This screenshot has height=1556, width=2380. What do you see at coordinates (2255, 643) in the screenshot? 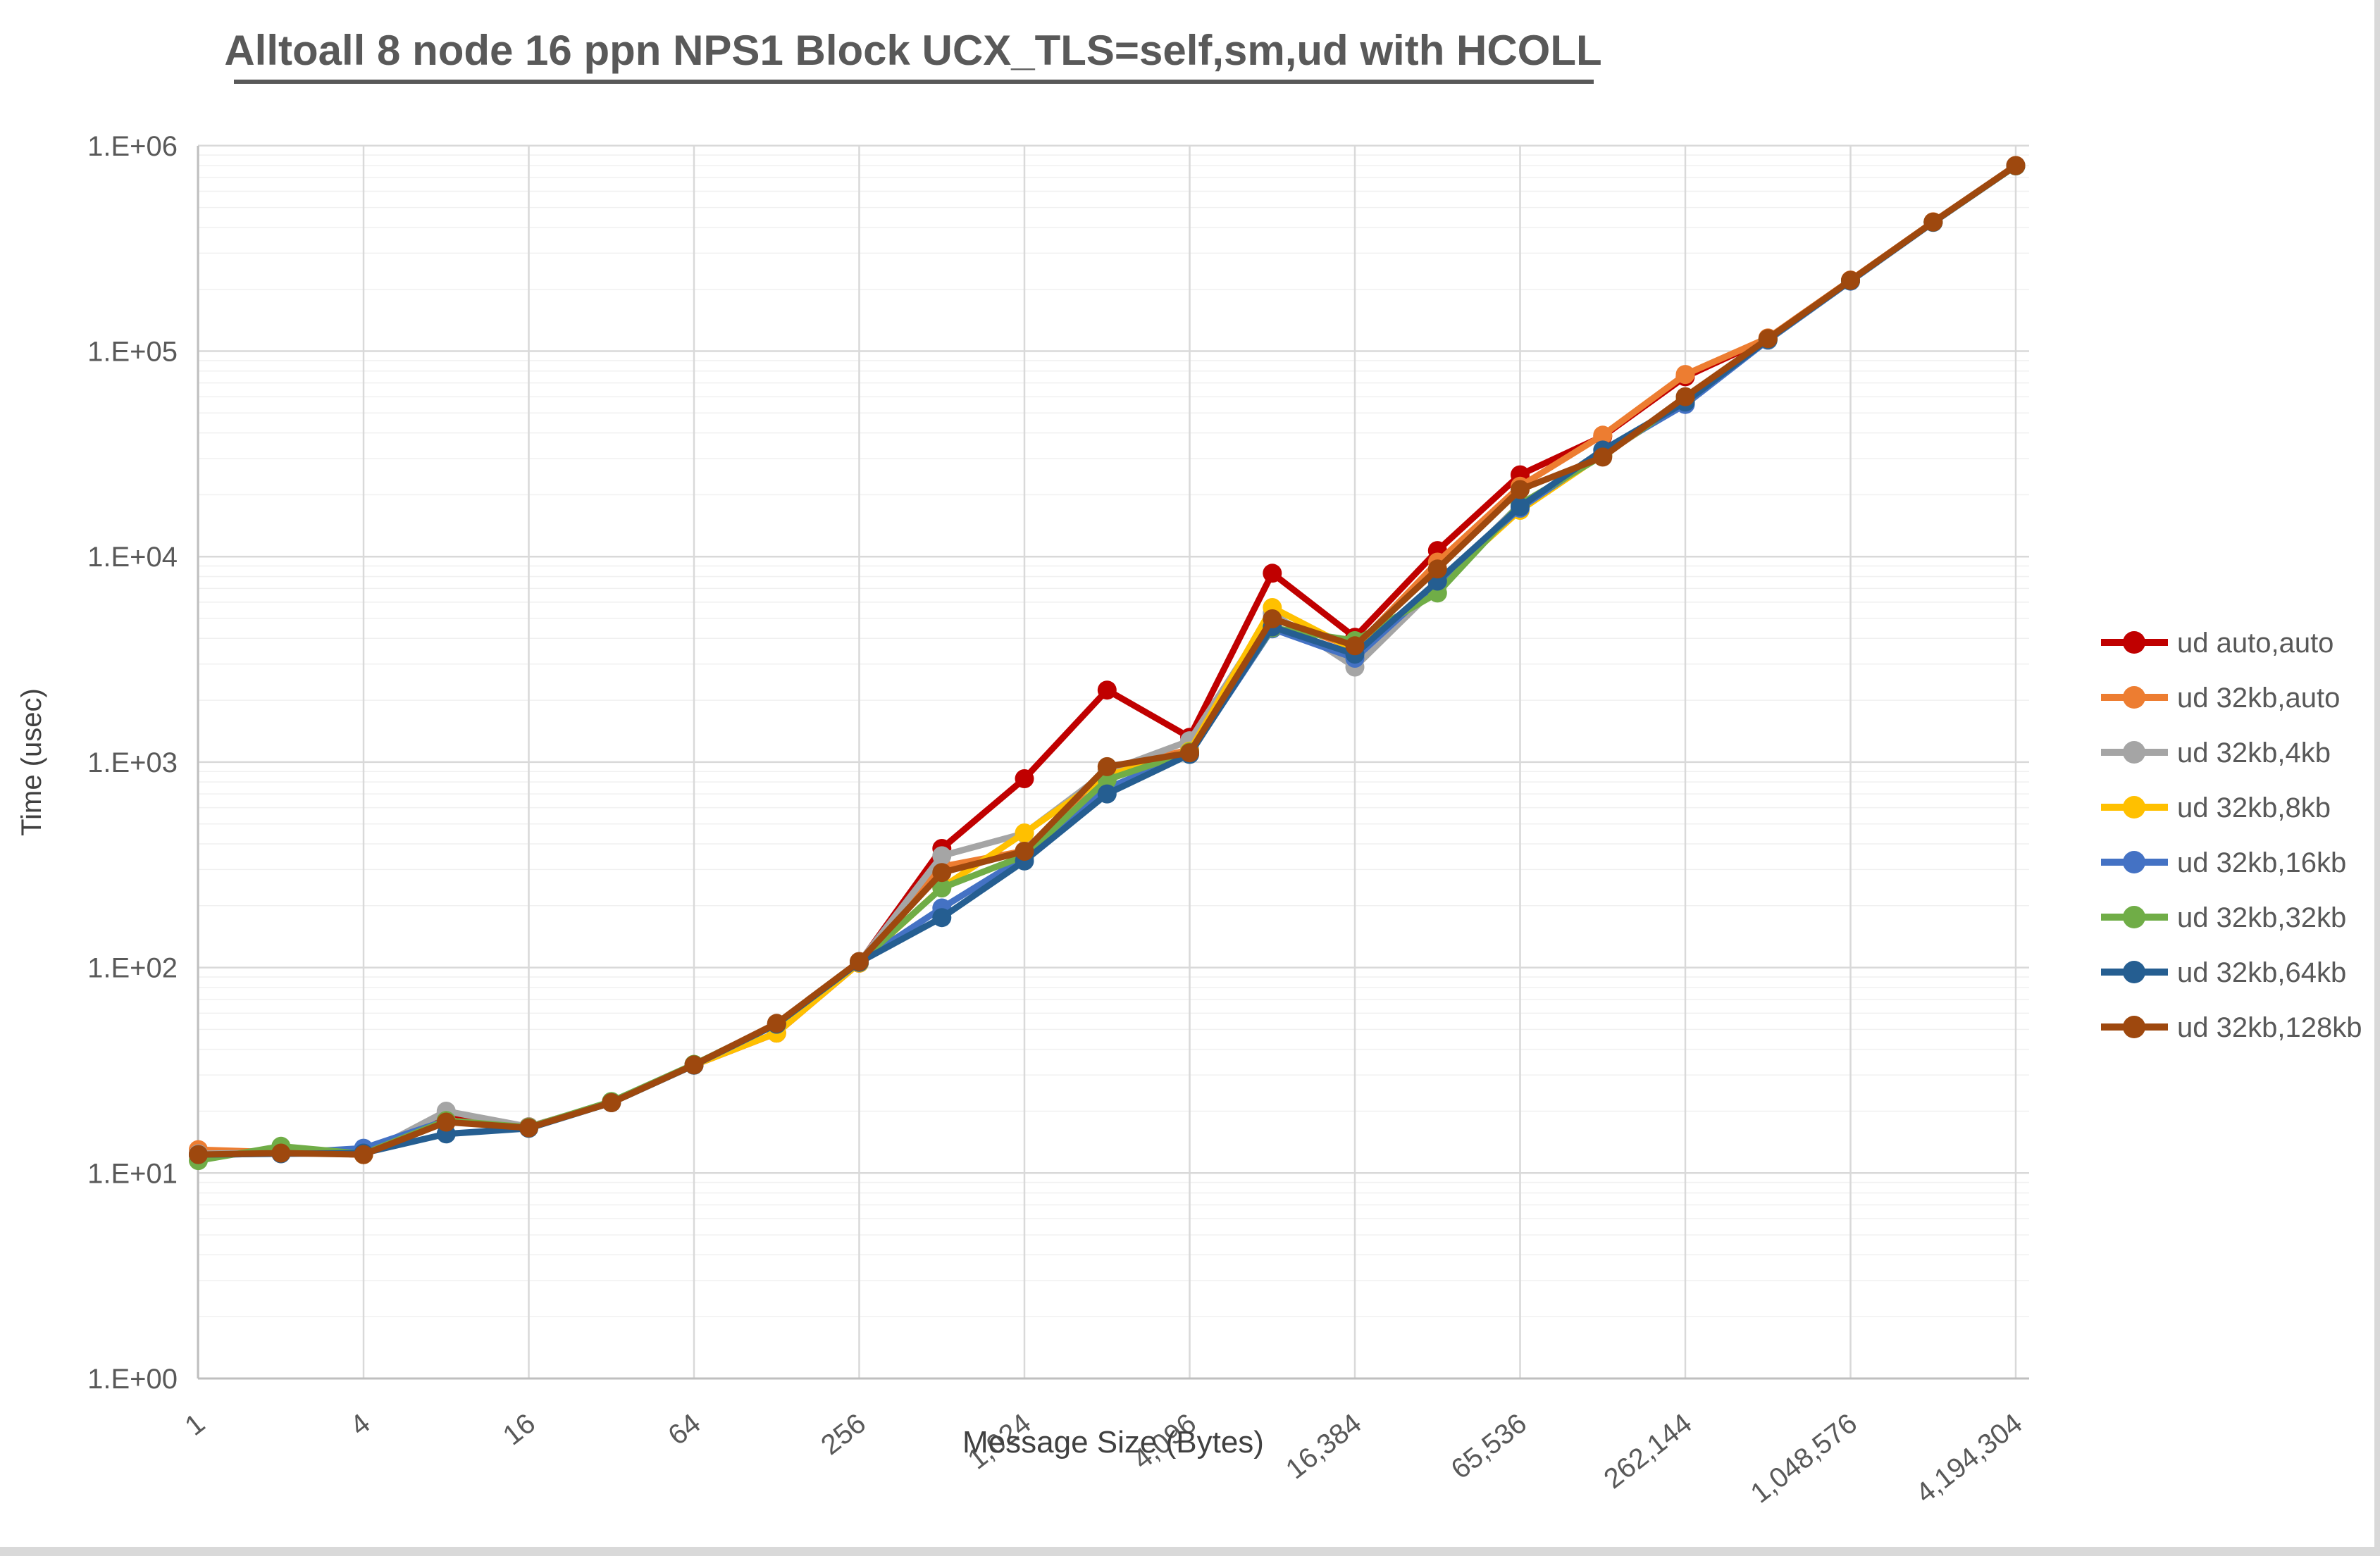
I see `legend-label: ud auto,auto` at bounding box center [2255, 643].